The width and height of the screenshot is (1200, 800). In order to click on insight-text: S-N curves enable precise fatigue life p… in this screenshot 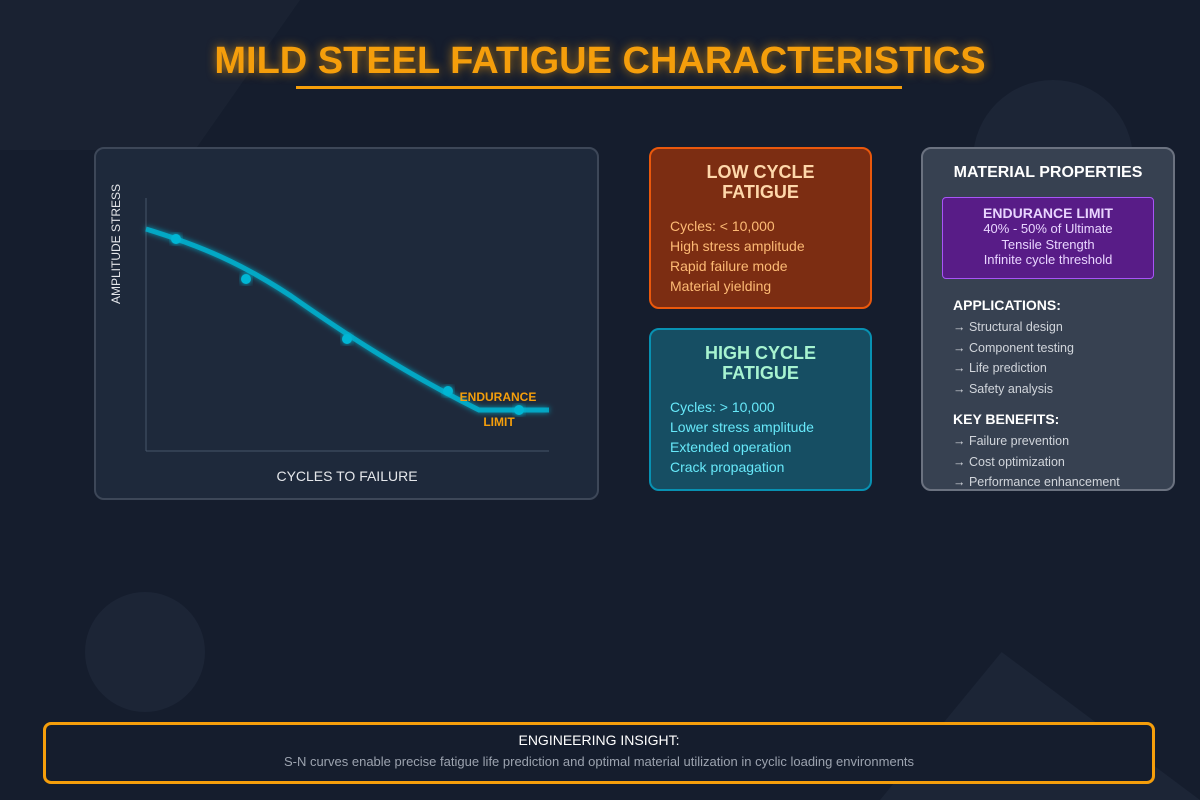, I will do `click(599, 761)`.